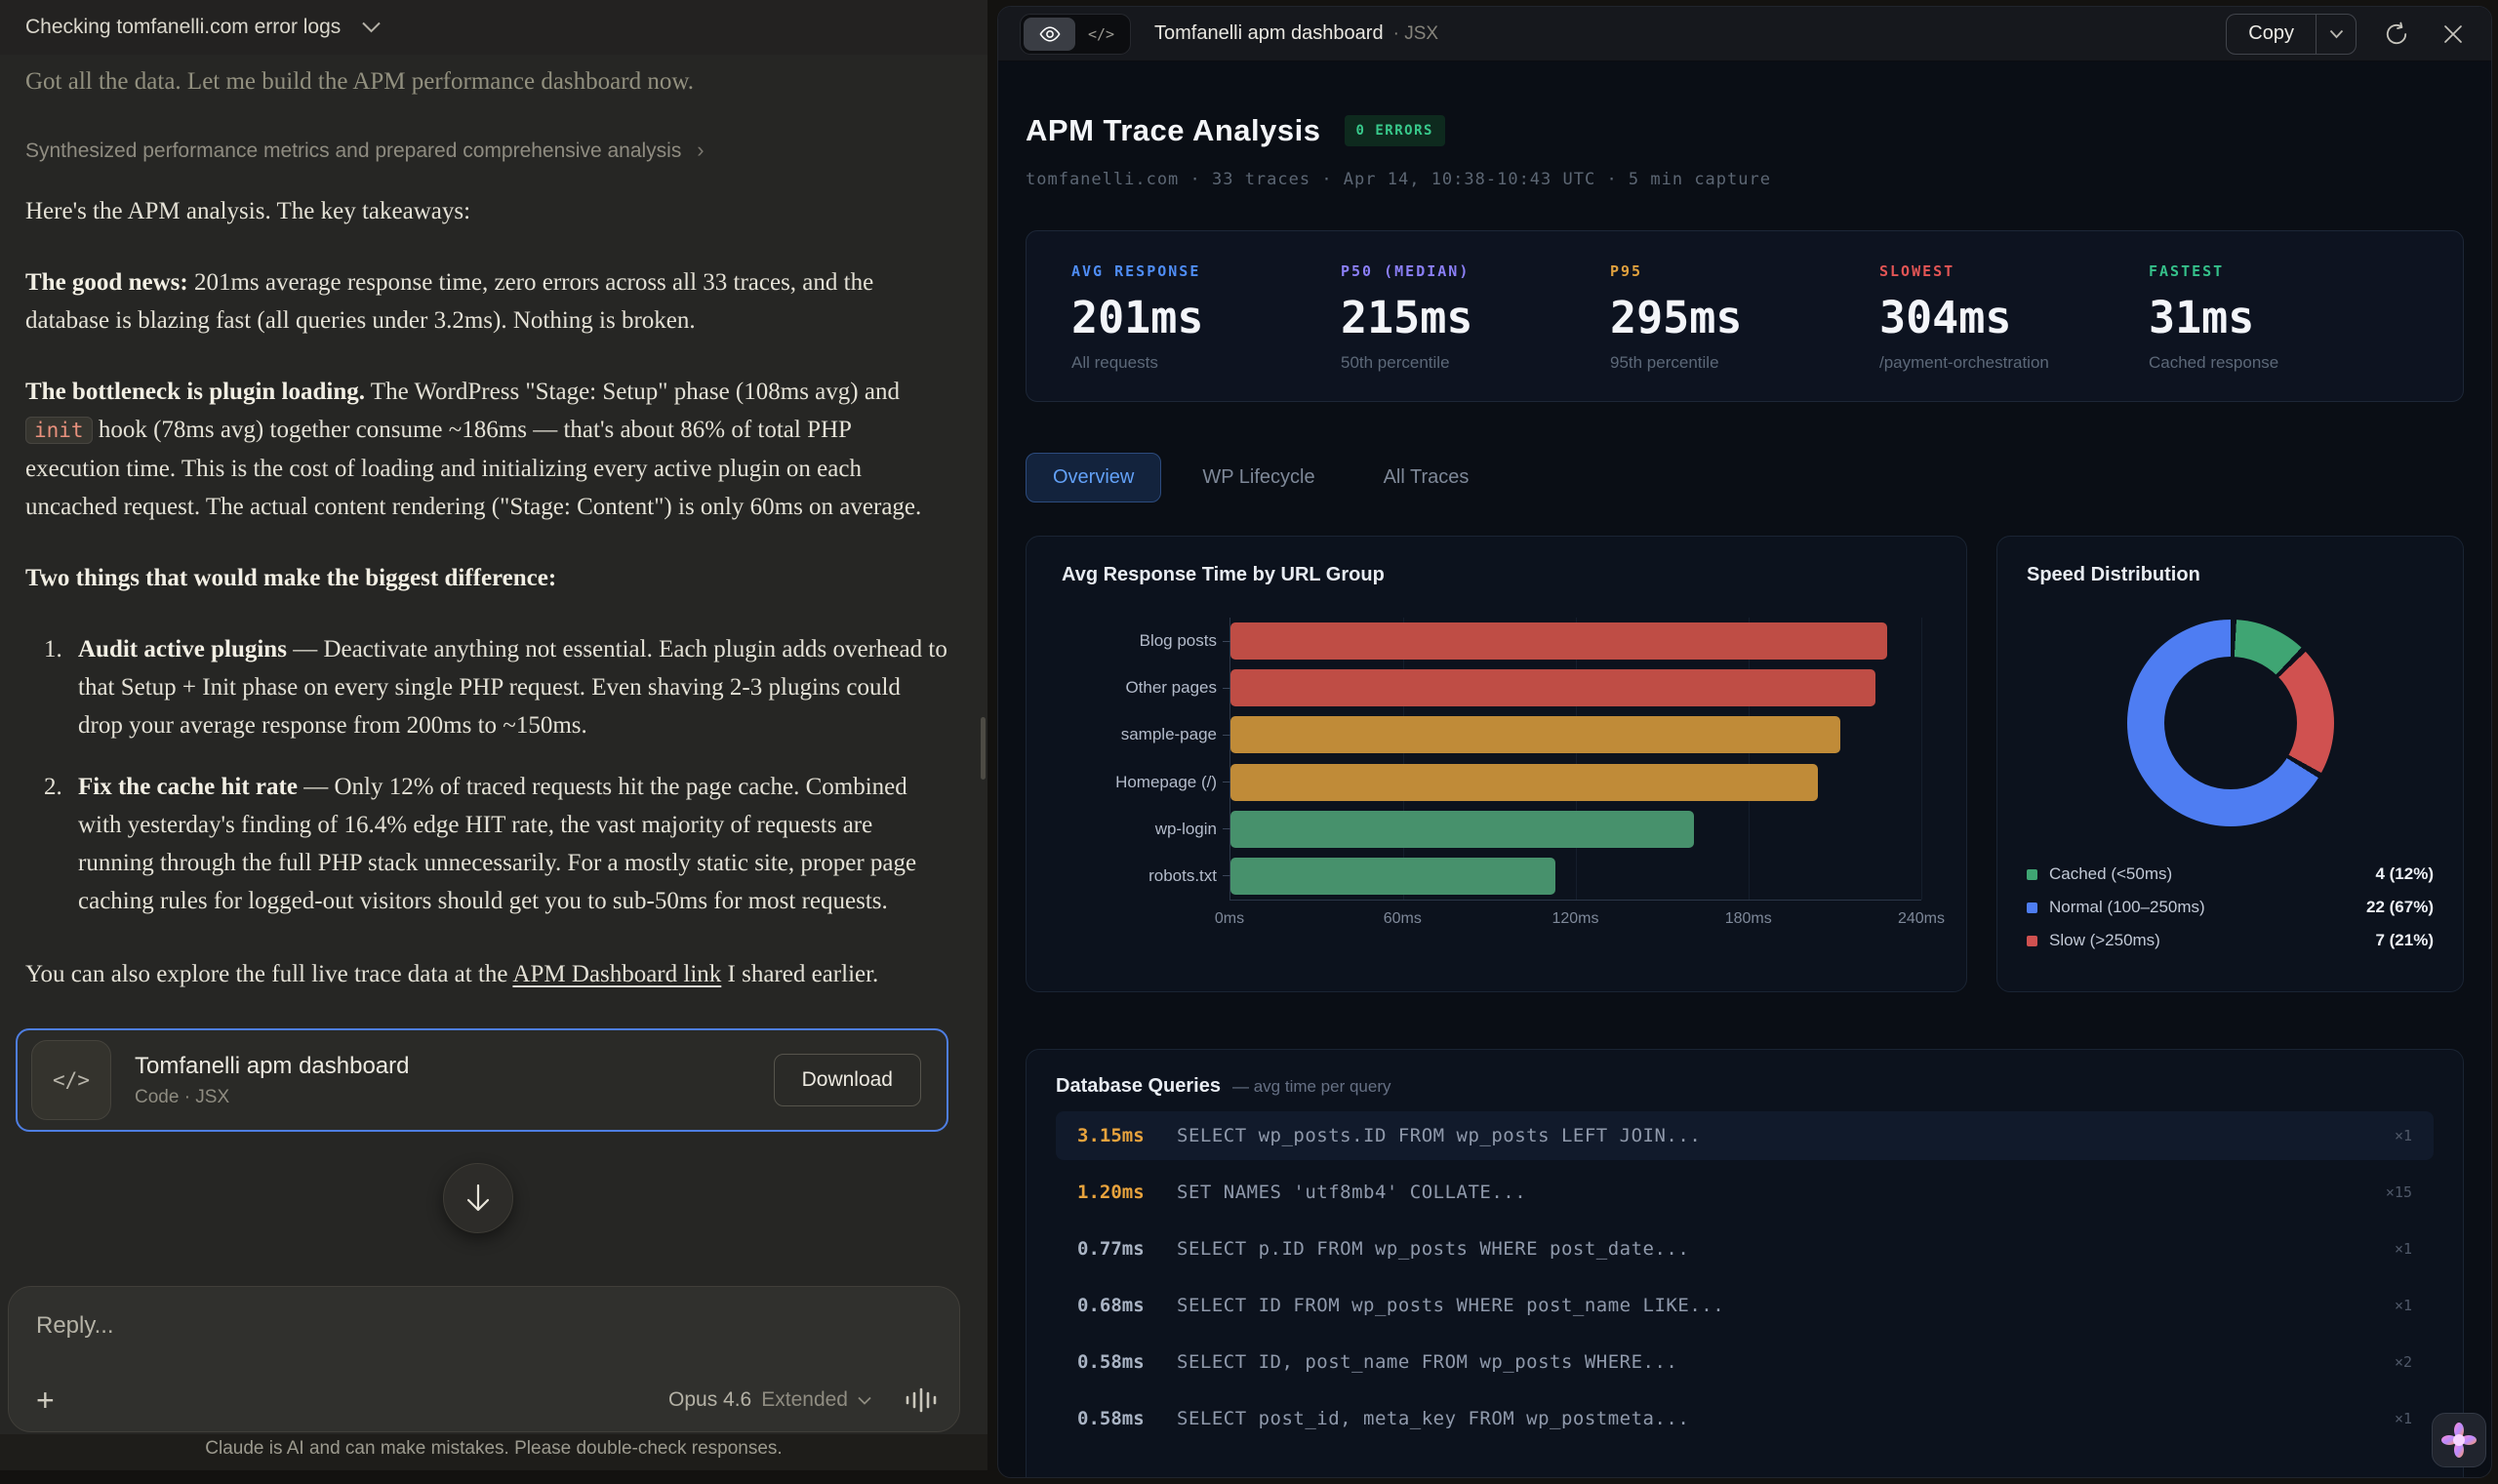  What do you see at coordinates (2104, 940) in the screenshot?
I see `legend-label: Slow (>250ms)` at bounding box center [2104, 940].